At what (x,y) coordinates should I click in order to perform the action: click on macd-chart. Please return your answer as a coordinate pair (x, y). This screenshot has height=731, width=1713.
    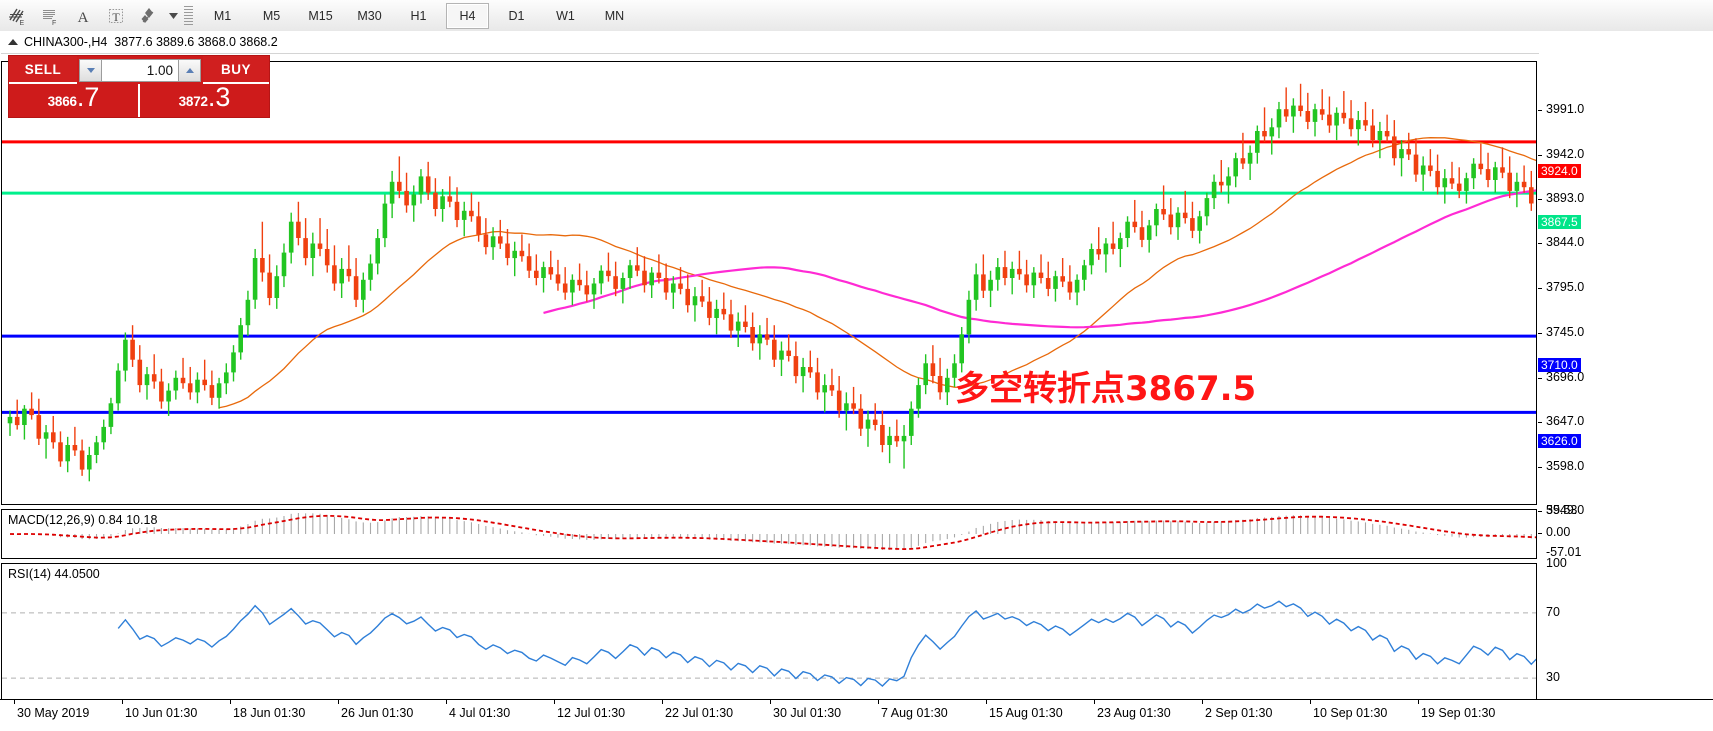
    Looking at the image, I should click on (772, 532).